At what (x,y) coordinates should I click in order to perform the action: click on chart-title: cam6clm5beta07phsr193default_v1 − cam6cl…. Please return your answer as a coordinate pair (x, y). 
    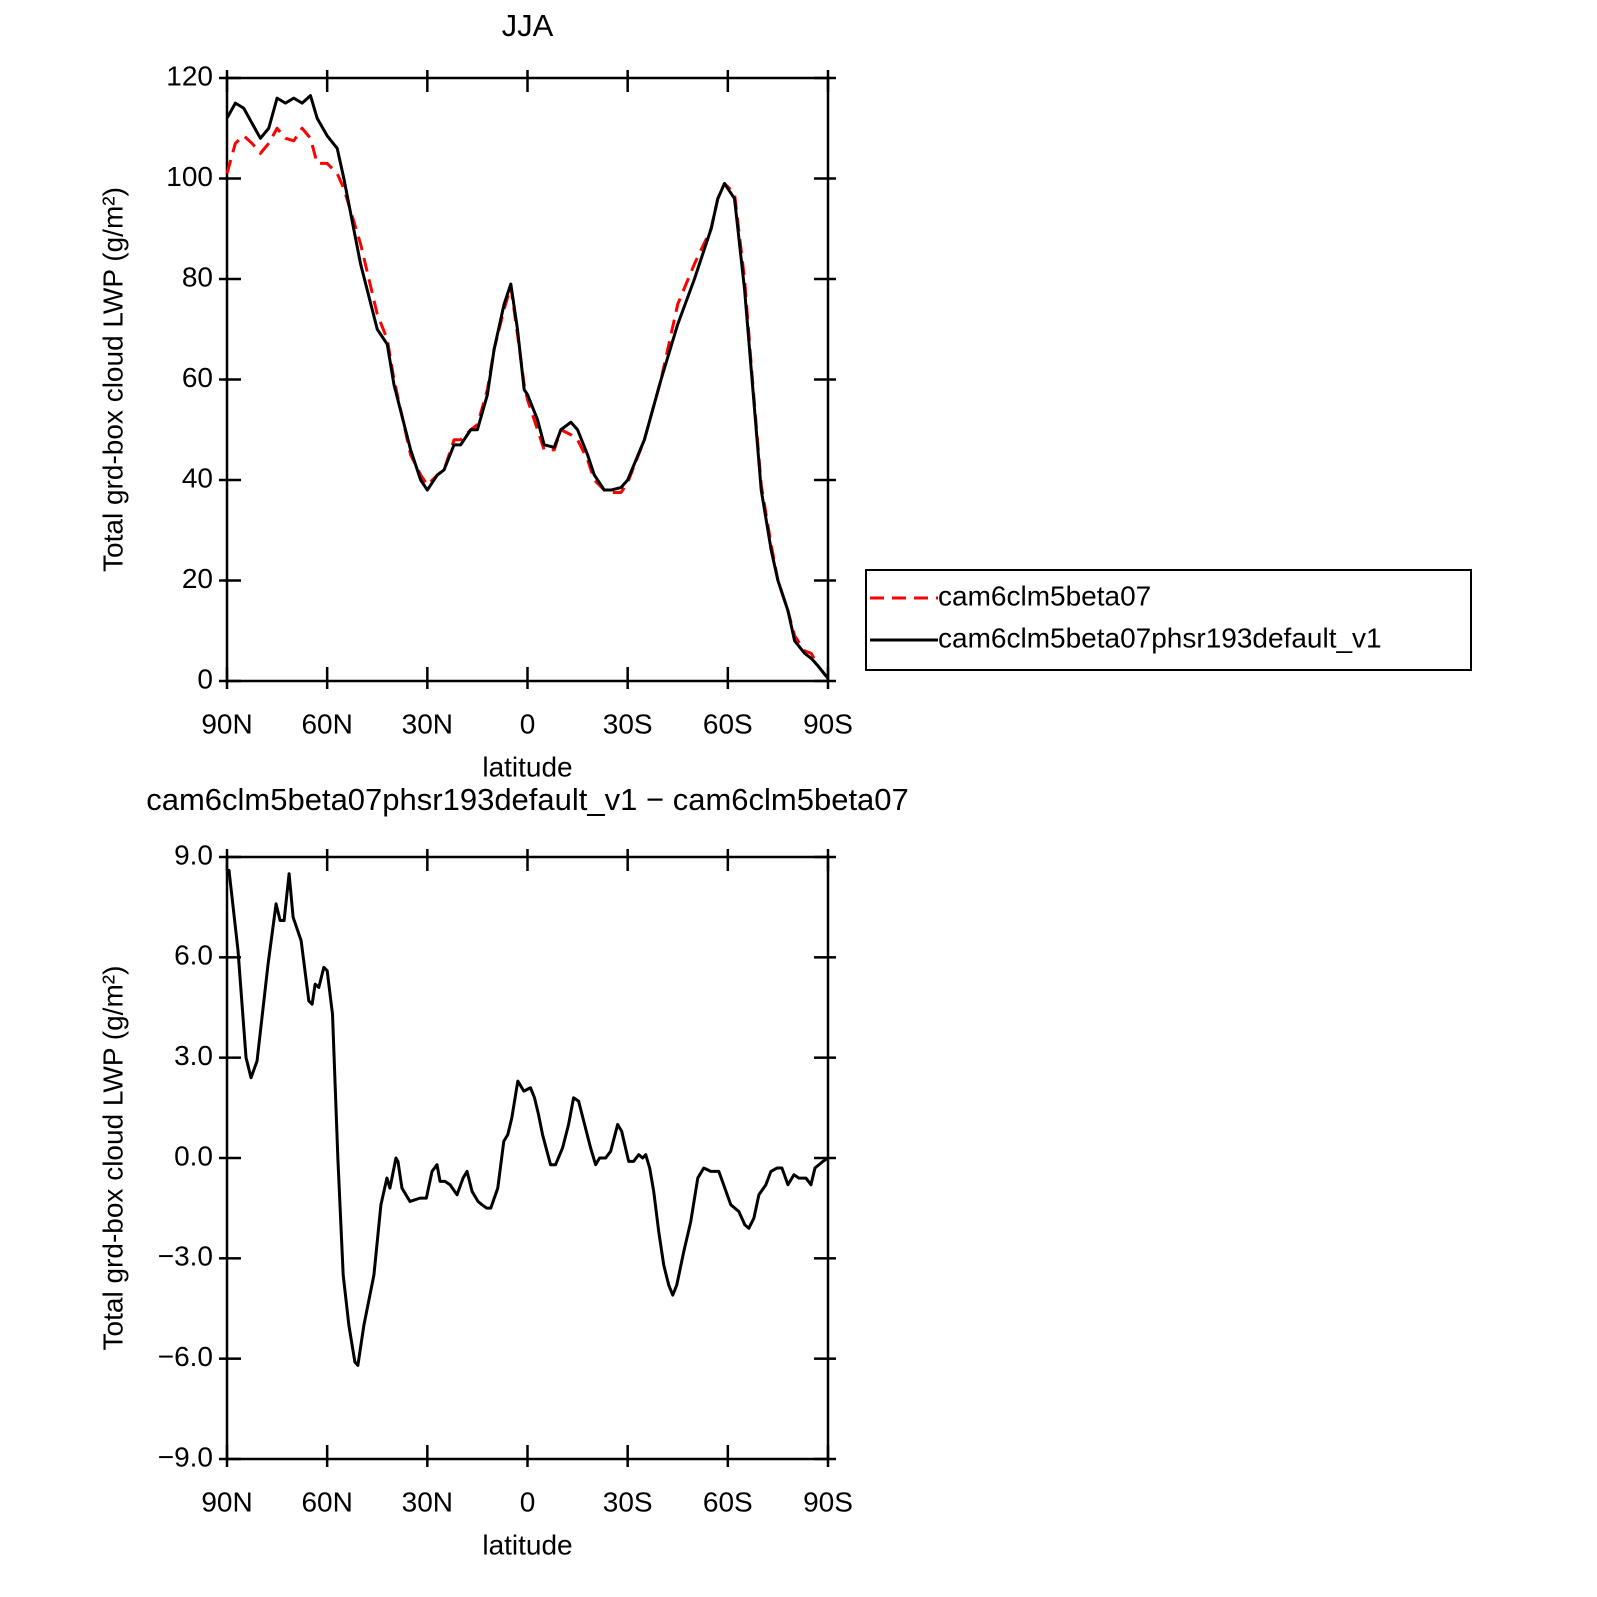
    Looking at the image, I should click on (527, 799).